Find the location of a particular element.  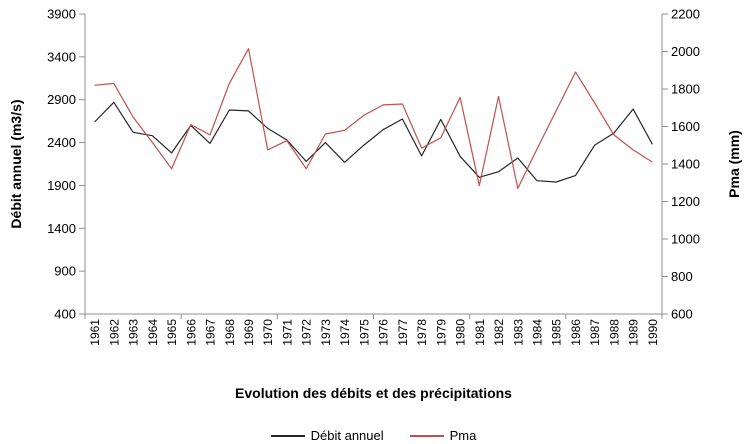

x-axis-year-label: 1976 is located at coordinates (384, 332).